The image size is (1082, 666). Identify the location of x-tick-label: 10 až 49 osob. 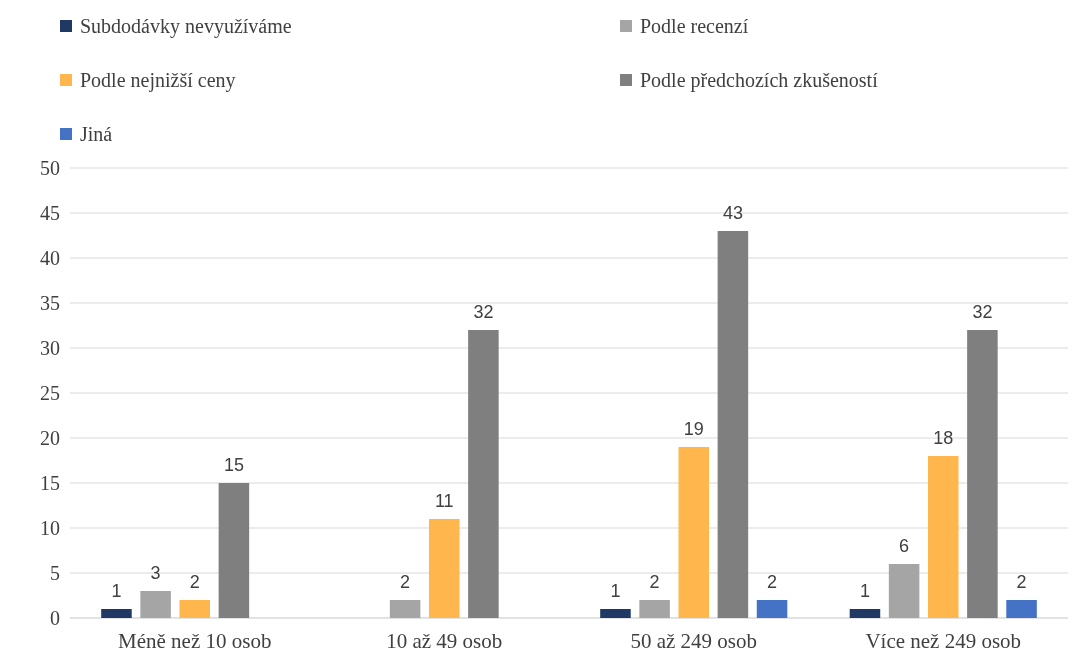
(444, 641).